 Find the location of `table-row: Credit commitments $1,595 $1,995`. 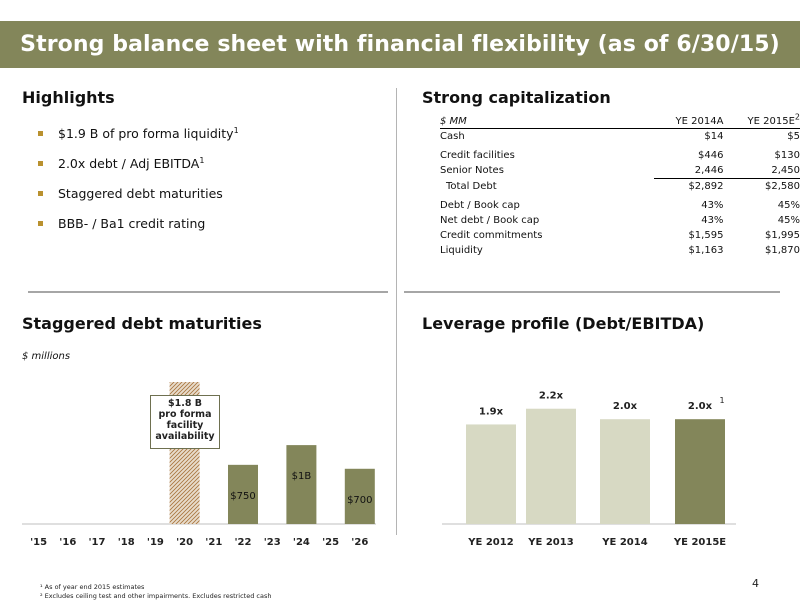

table-row: Credit commitments $1,595 $1,995 is located at coordinates (620, 235).